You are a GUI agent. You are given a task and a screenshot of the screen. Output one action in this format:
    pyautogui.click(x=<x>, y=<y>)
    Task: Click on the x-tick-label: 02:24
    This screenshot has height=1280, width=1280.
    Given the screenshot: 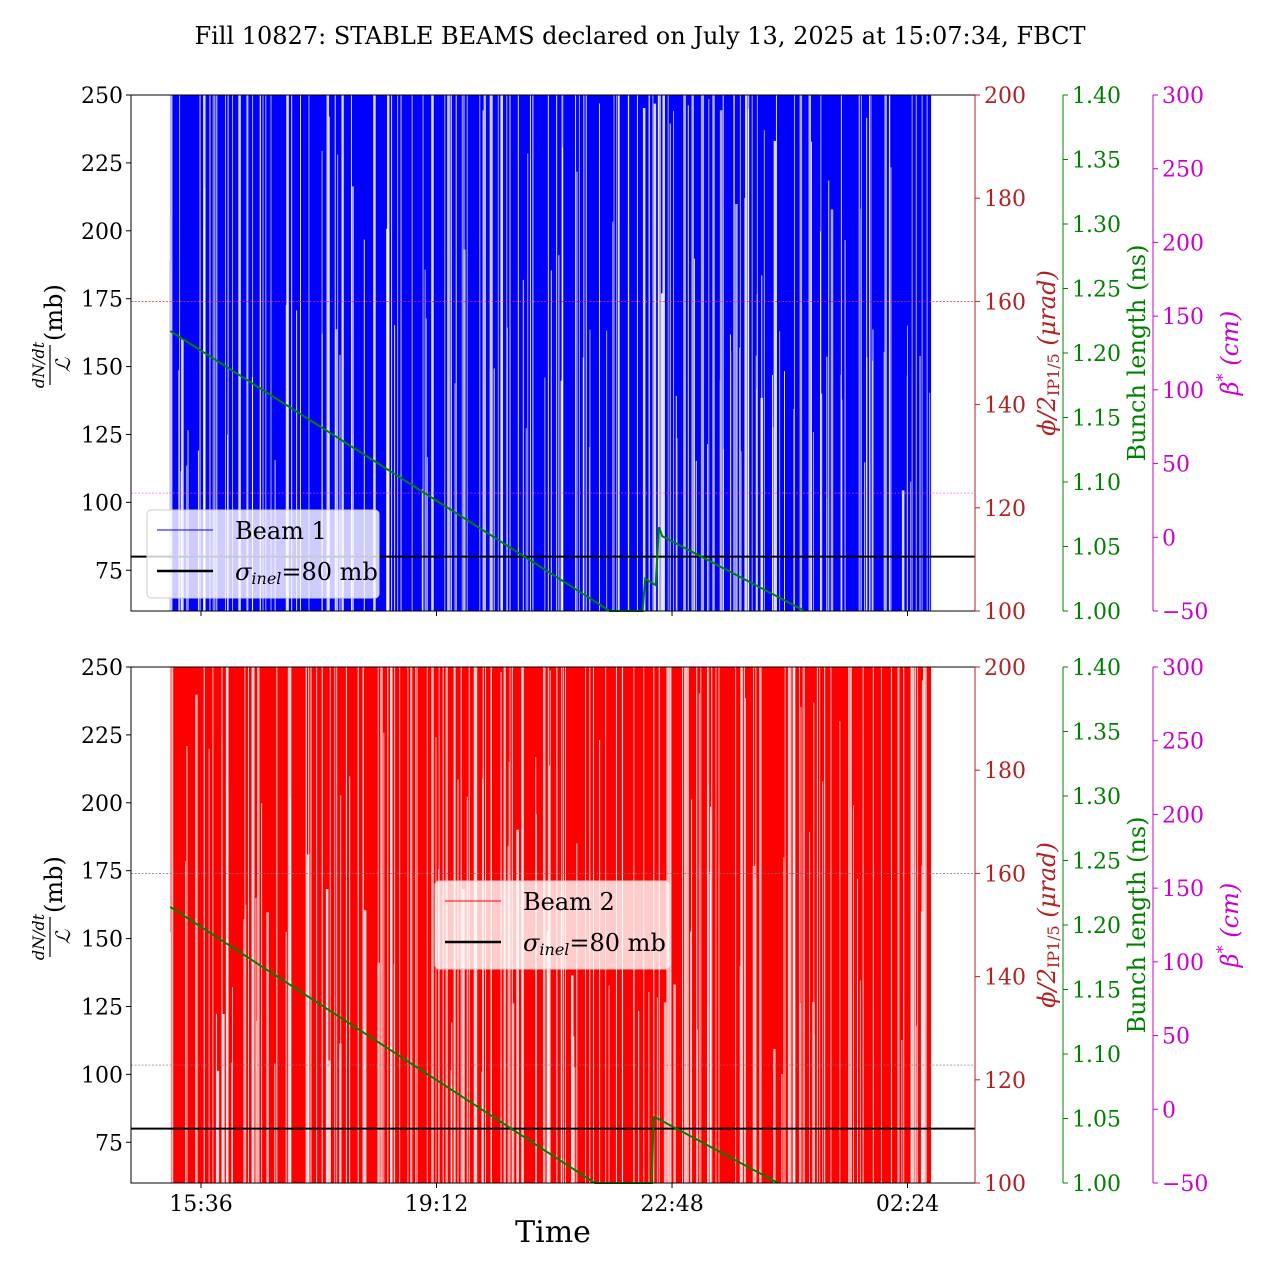 What is the action you would take?
    pyautogui.click(x=907, y=1204)
    